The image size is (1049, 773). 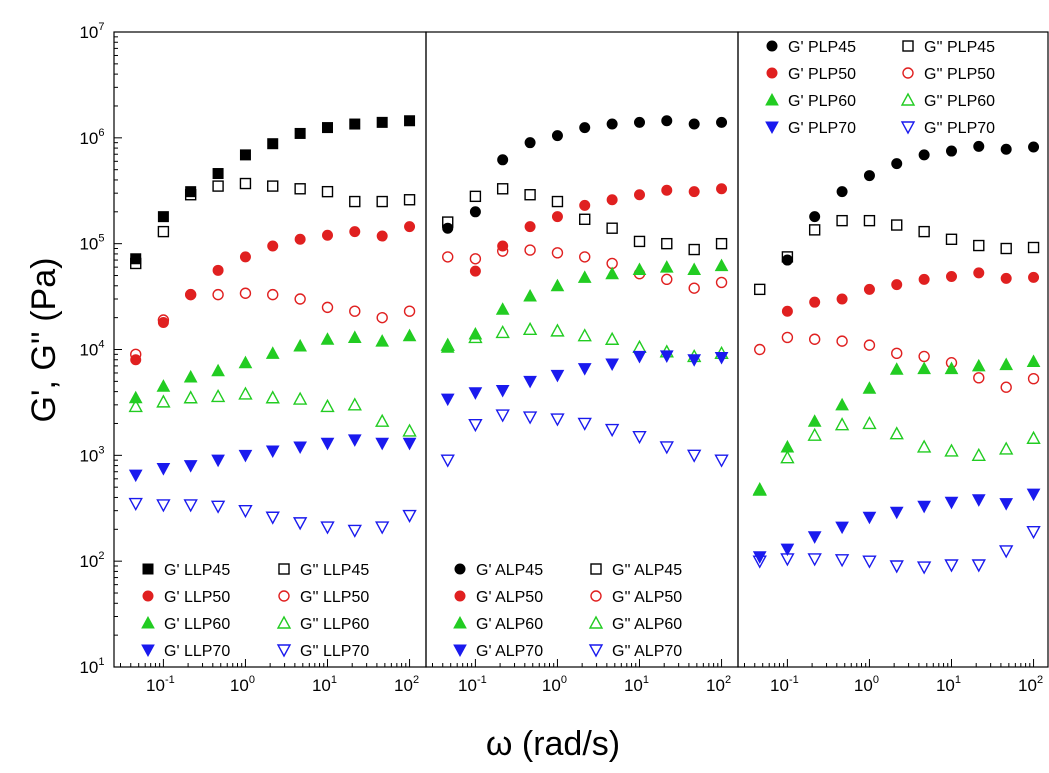 I want to click on x-tick-label-p1-1: 10⁻¹, so click(x=160, y=684).